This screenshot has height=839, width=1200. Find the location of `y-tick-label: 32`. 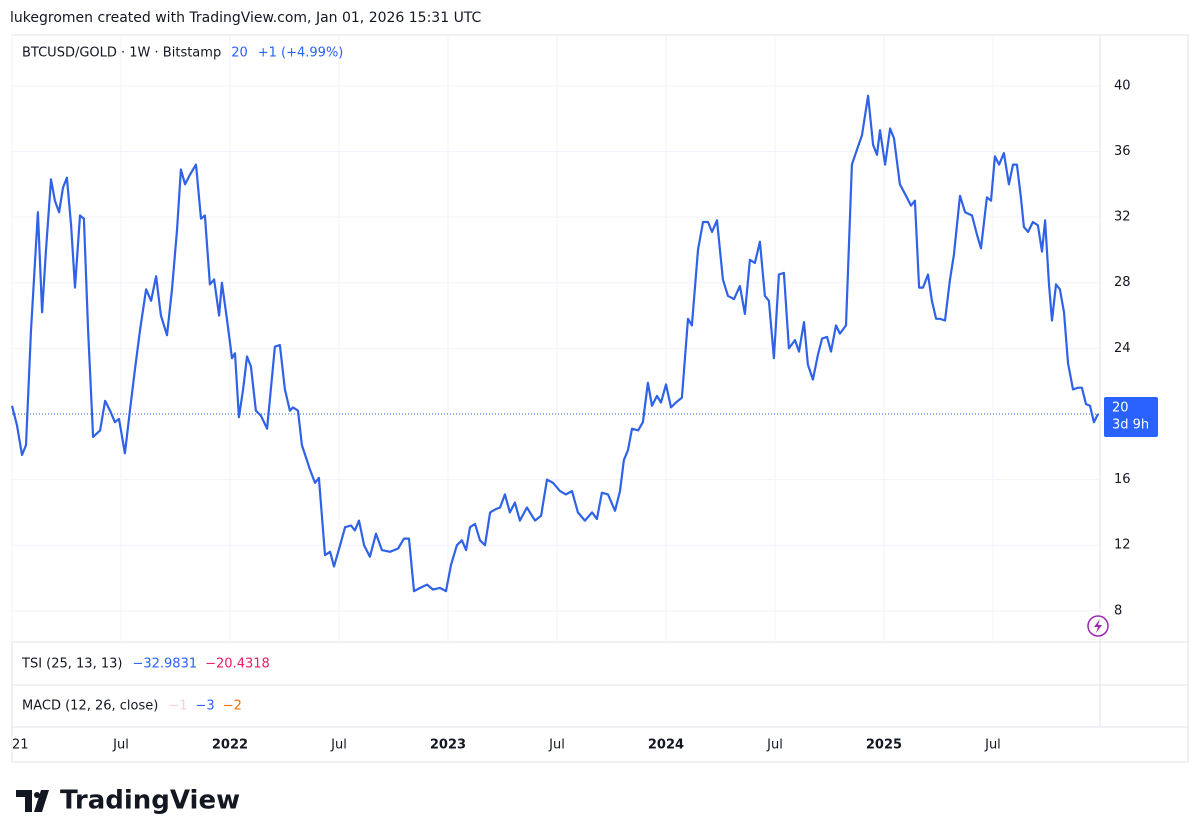

y-tick-label: 32 is located at coordinates (1122, 217).